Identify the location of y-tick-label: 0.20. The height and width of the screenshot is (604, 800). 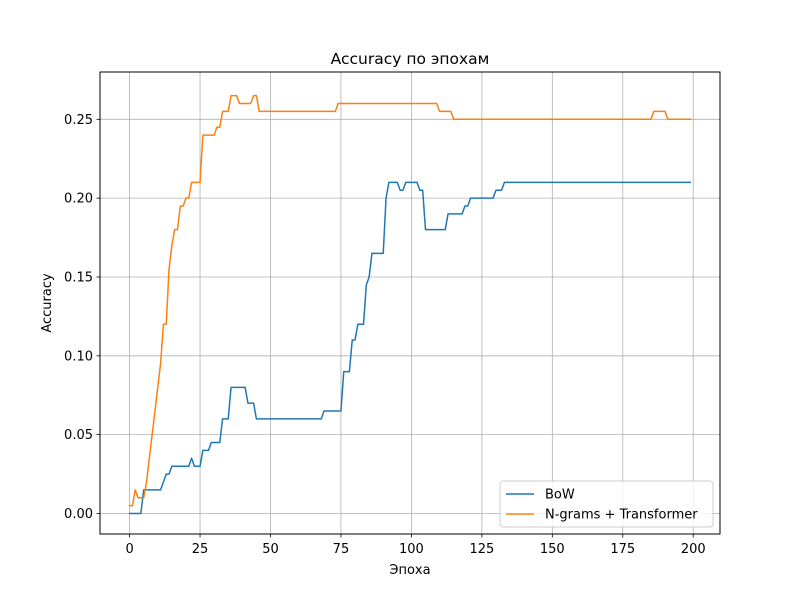
(78, 199).